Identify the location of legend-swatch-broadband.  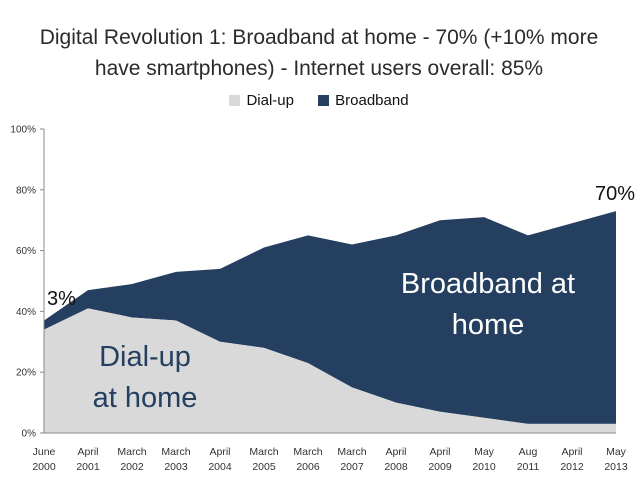
(324, 100).